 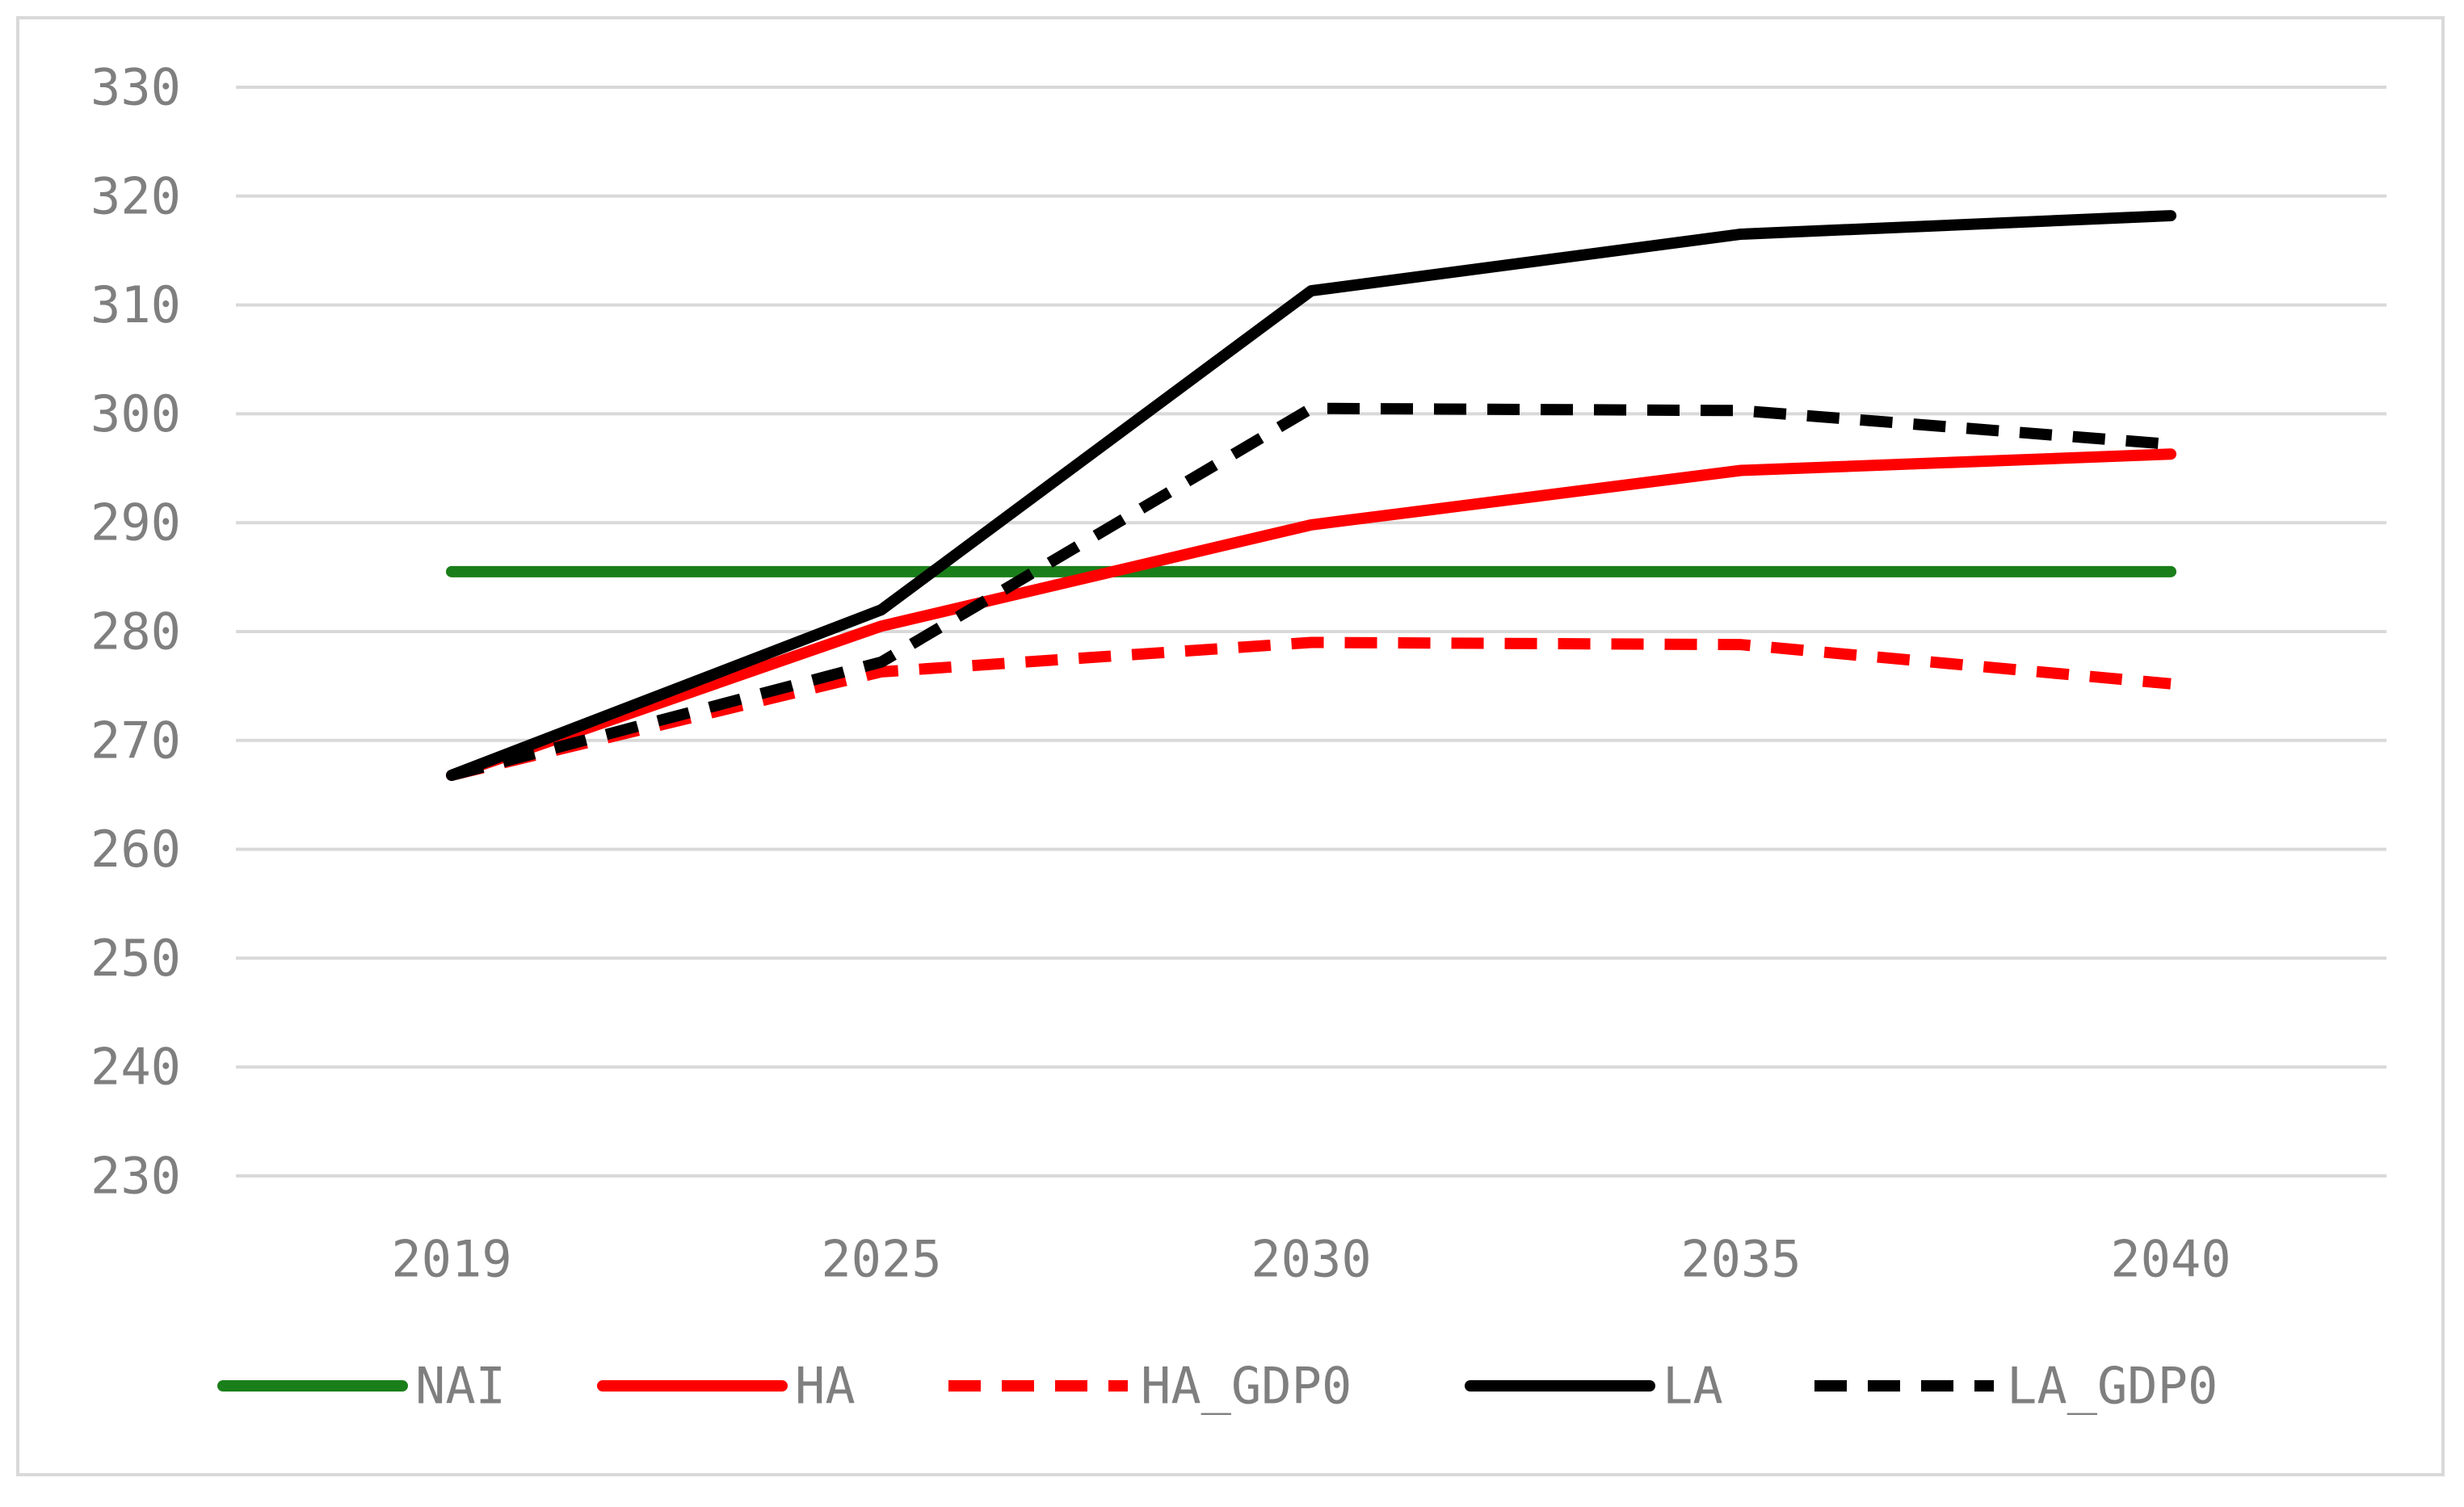 I want to click on legend-label-nai: NAI, so click(x=461, y=1386).